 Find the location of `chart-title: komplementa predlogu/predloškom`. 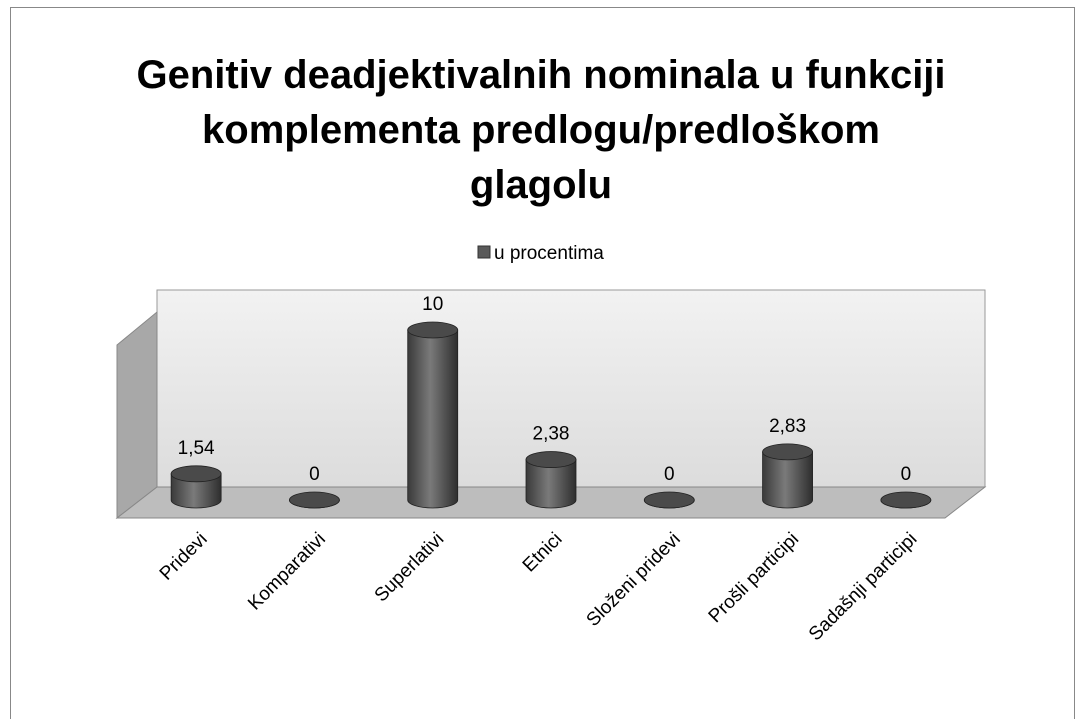

chart-title: komplementa predlogu/predloškom is located at coordinates (541, 130).